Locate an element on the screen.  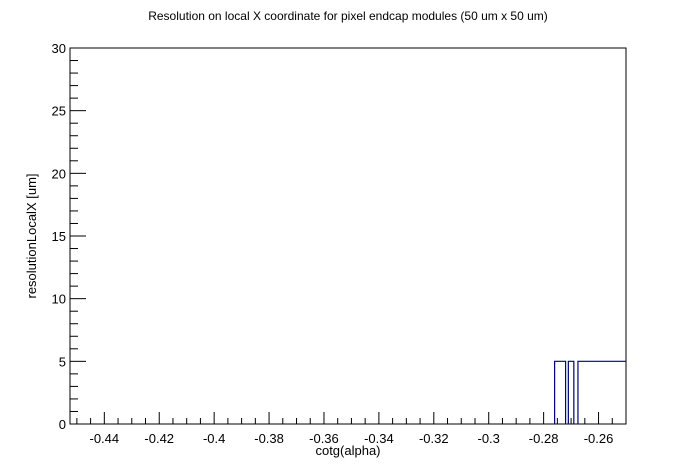
y-tick-label: 0 is located at coordinates (62, 424).